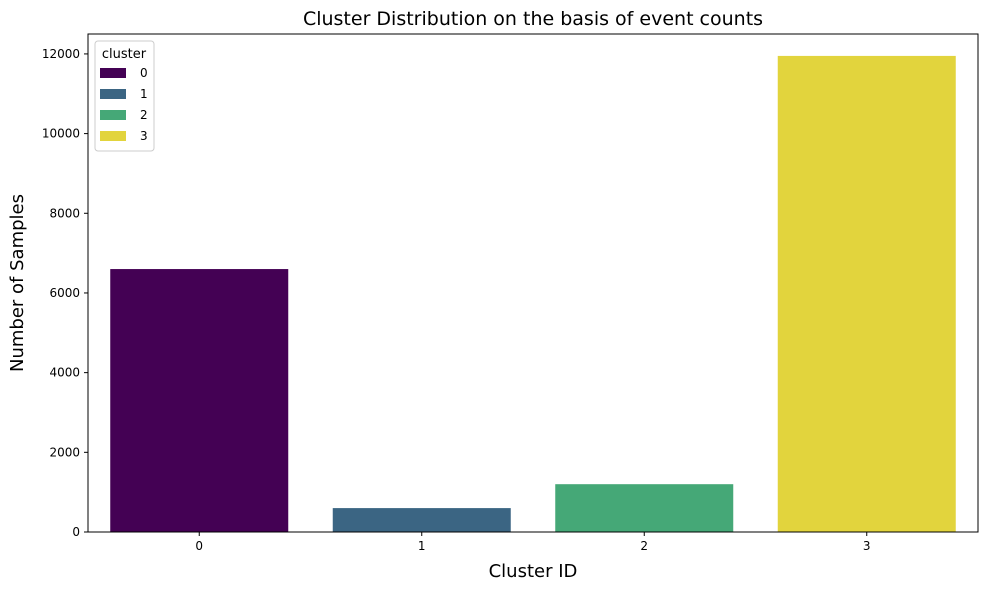 The height and width of the screenshot is (590, 989). I want to click on legend-entry-label: 2, so click(144, 115).